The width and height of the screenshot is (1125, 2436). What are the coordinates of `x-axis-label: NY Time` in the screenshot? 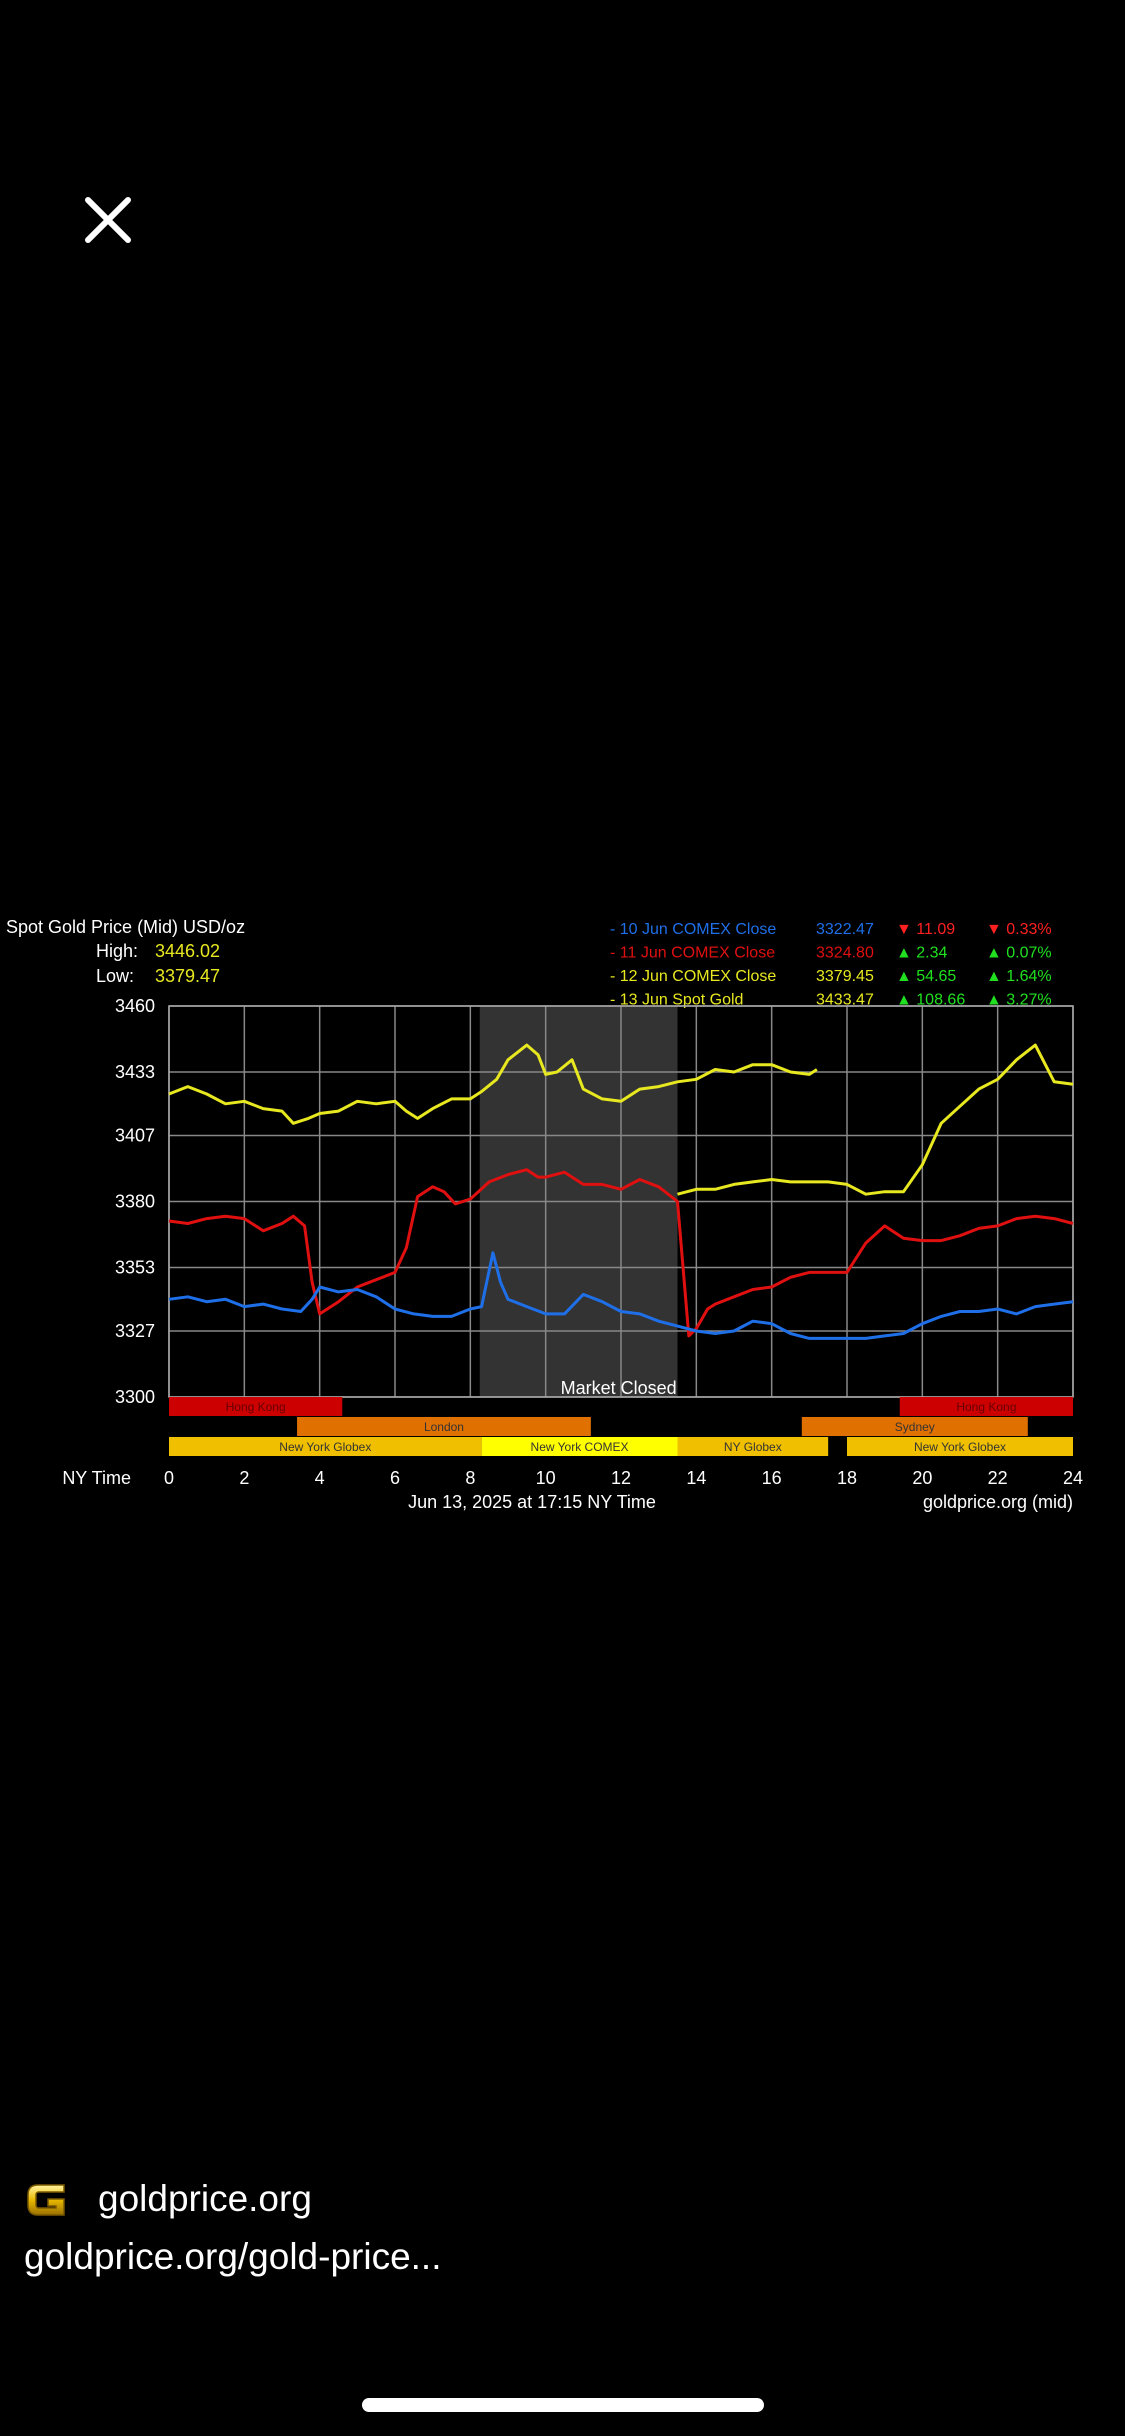 It's located at (96, 1478).